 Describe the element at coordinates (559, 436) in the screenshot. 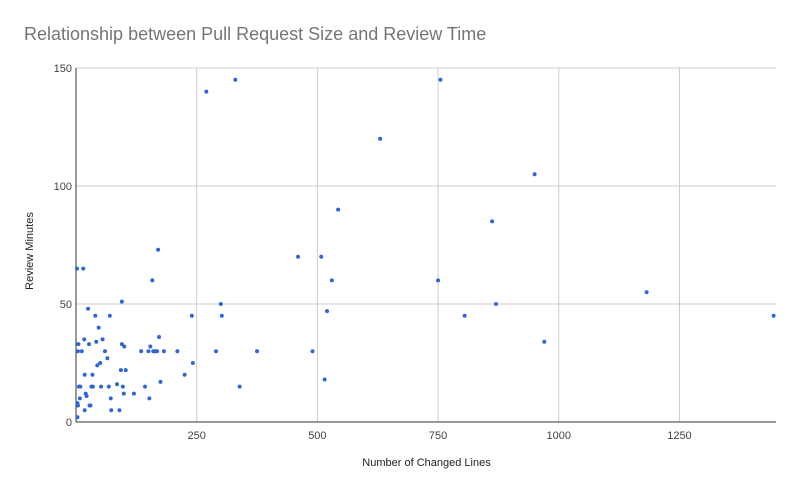

I see `x-tick-label: 1000` at that location.